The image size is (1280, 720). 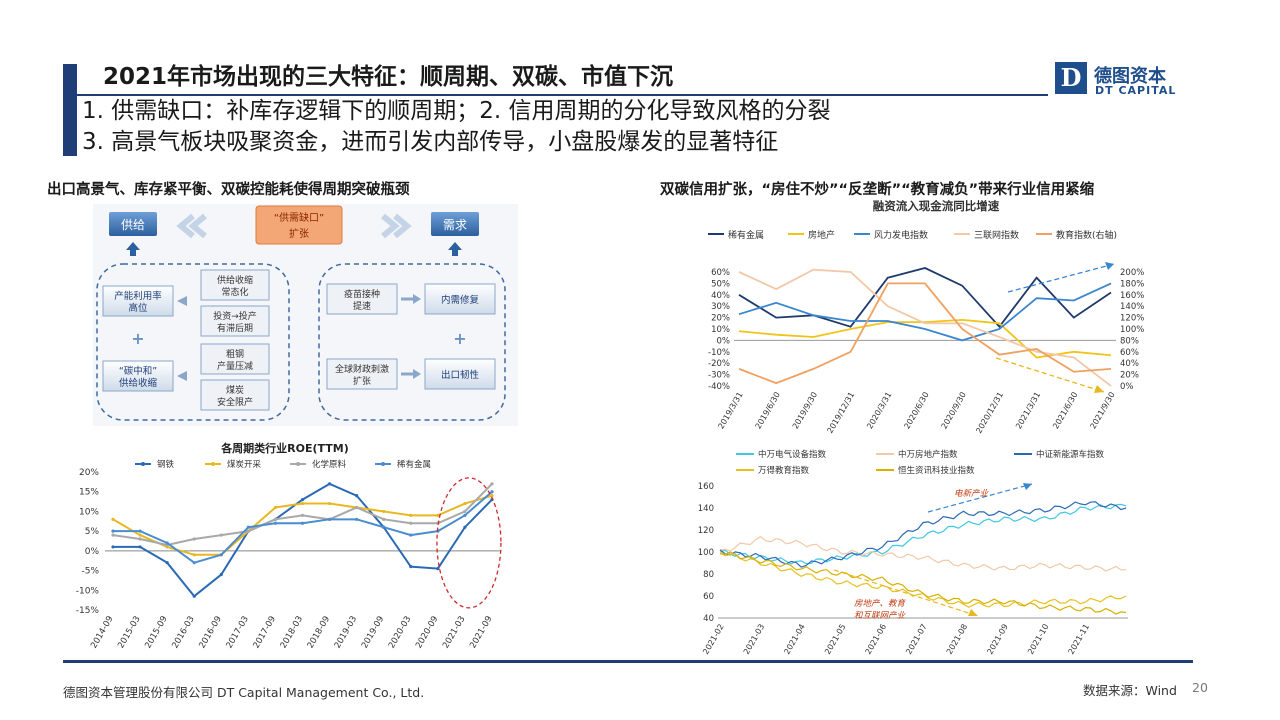 What do you see at coordinates (706, 531) in the screenshot?
I see `y-tick-label: 120` at bounding box center [706, 531].